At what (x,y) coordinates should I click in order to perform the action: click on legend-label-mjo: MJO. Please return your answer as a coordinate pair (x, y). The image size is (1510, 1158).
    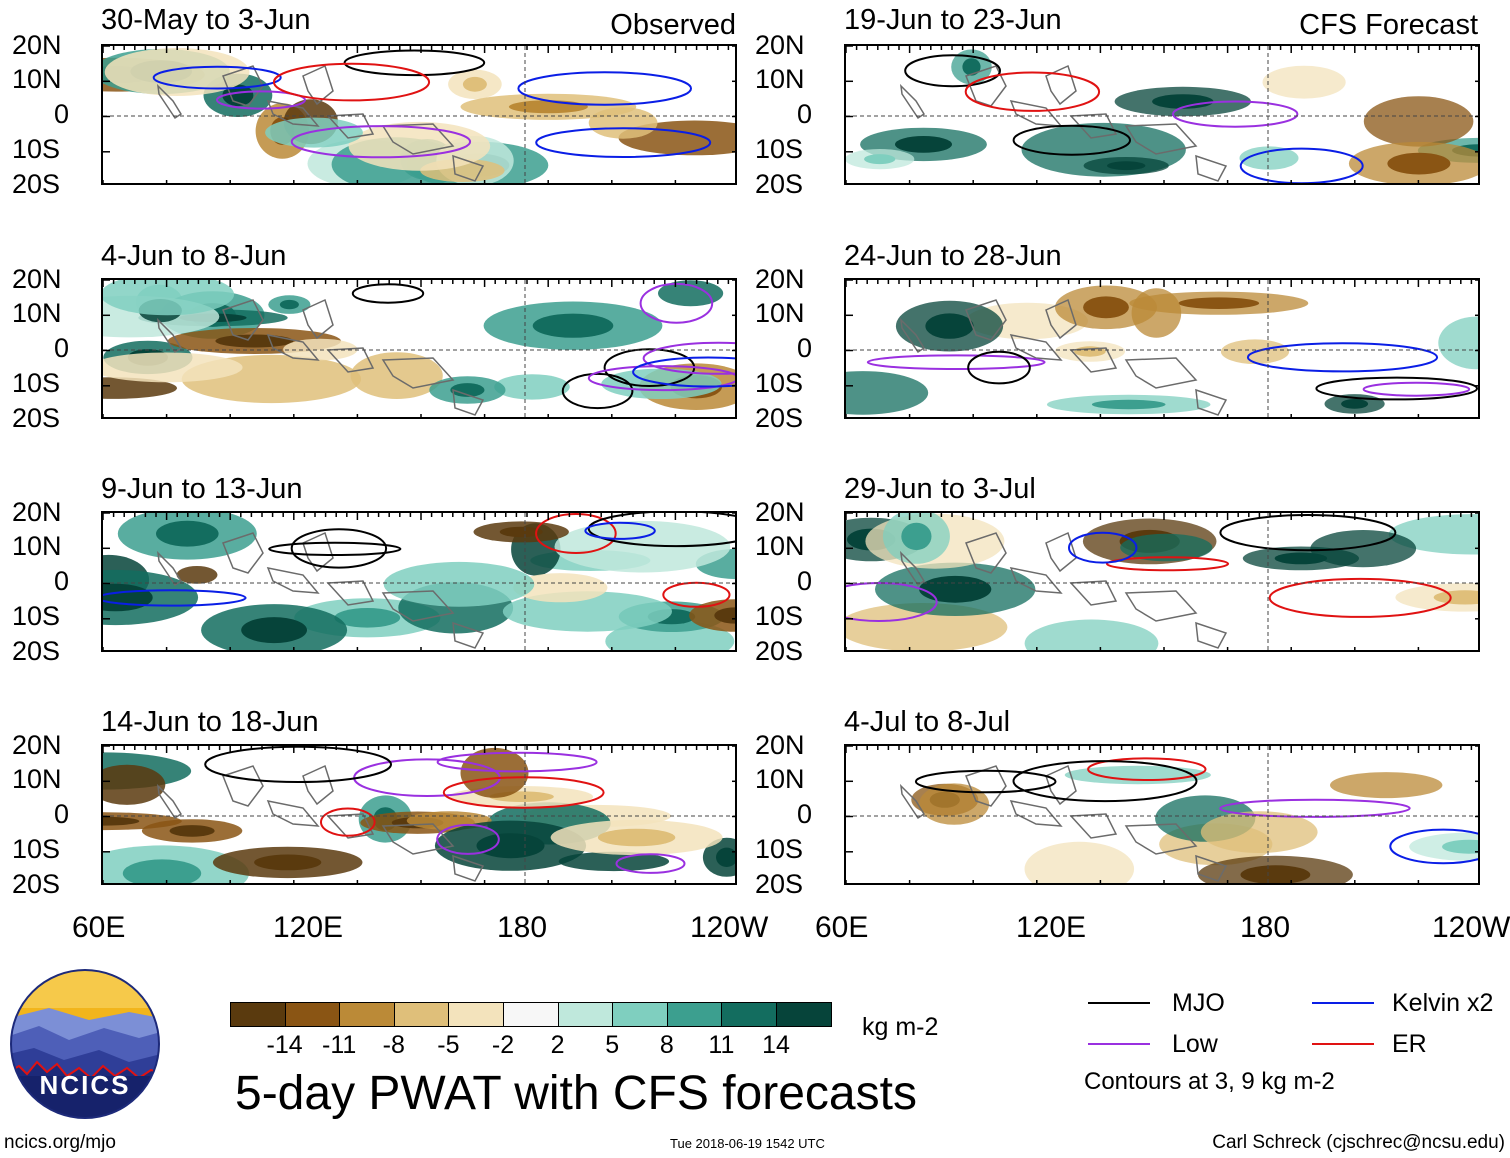
    Looking at the image, I should click on (1198, 1003).